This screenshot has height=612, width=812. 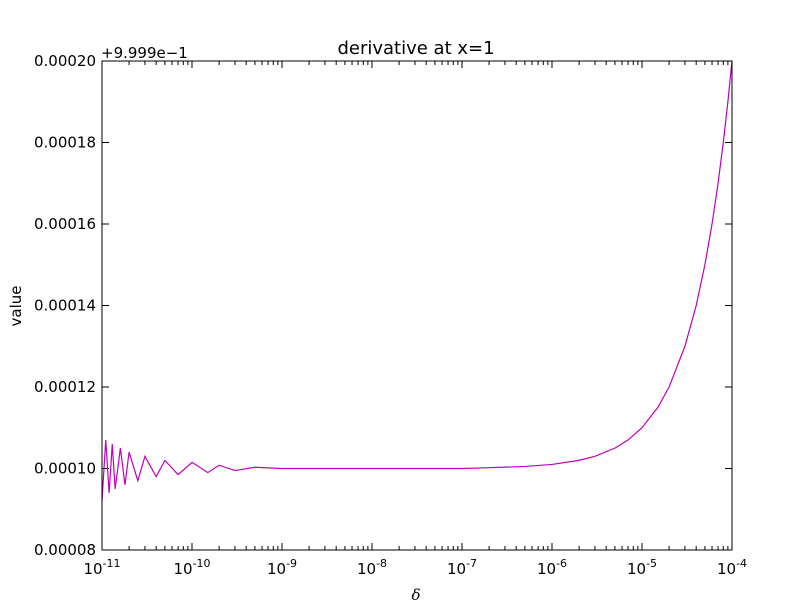 I want to click on y-axis-label: value, so click(x=16, y=306).